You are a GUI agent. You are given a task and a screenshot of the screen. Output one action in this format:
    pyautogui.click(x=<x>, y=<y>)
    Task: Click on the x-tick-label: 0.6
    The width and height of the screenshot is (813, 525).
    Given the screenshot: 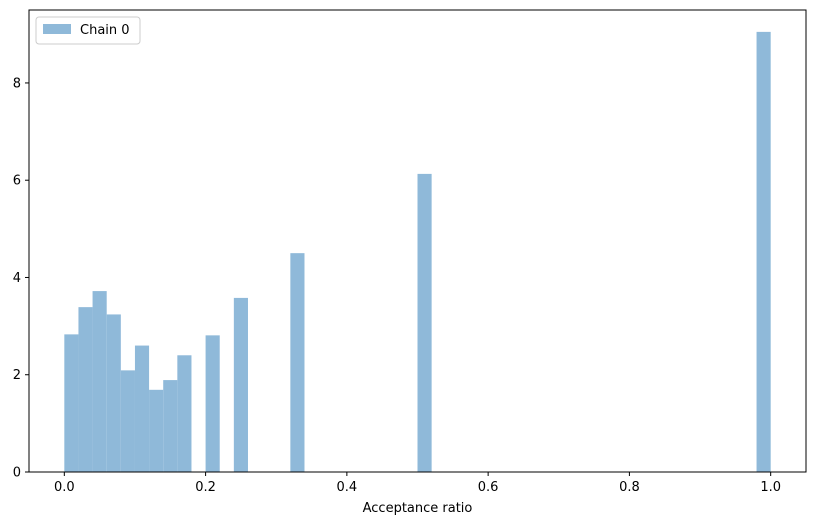 What is the action you would take?
    pyautogui.click(x=488, y=487)
    